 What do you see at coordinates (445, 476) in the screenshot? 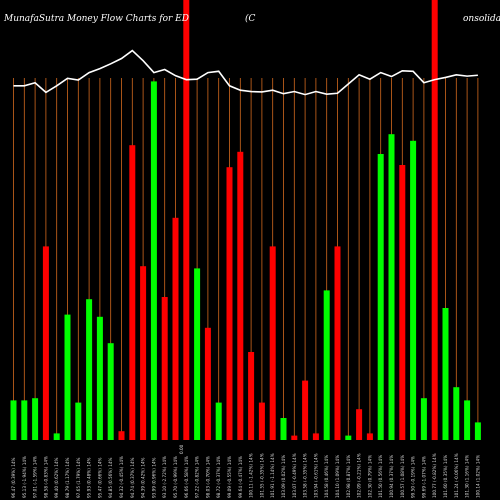
I see `x-tick-label: 101.60 (0.35%) 14%` at bounding box center [445, 476].